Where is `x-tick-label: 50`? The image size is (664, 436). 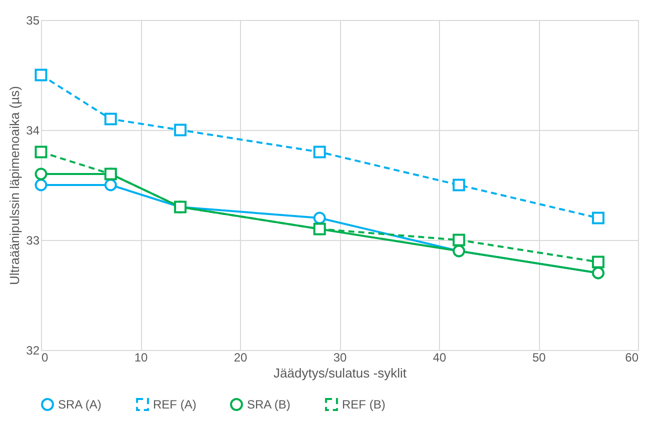
x-tick-label: 50 is located at coordinates (539, 357).